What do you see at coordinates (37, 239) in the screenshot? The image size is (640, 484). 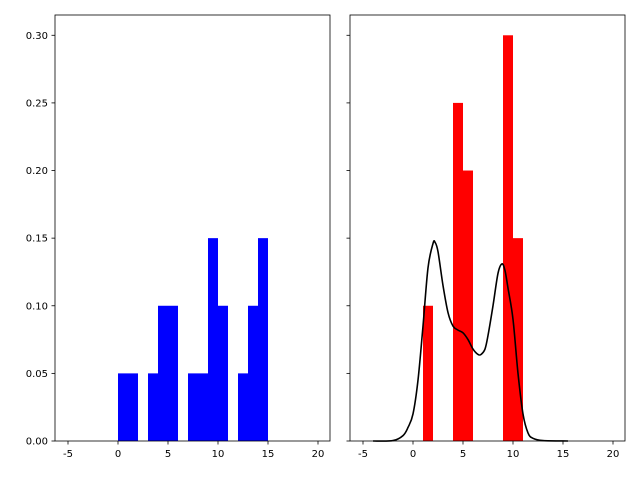 I see `y-tick-label: 0.15` at bounding box center [37, 239].